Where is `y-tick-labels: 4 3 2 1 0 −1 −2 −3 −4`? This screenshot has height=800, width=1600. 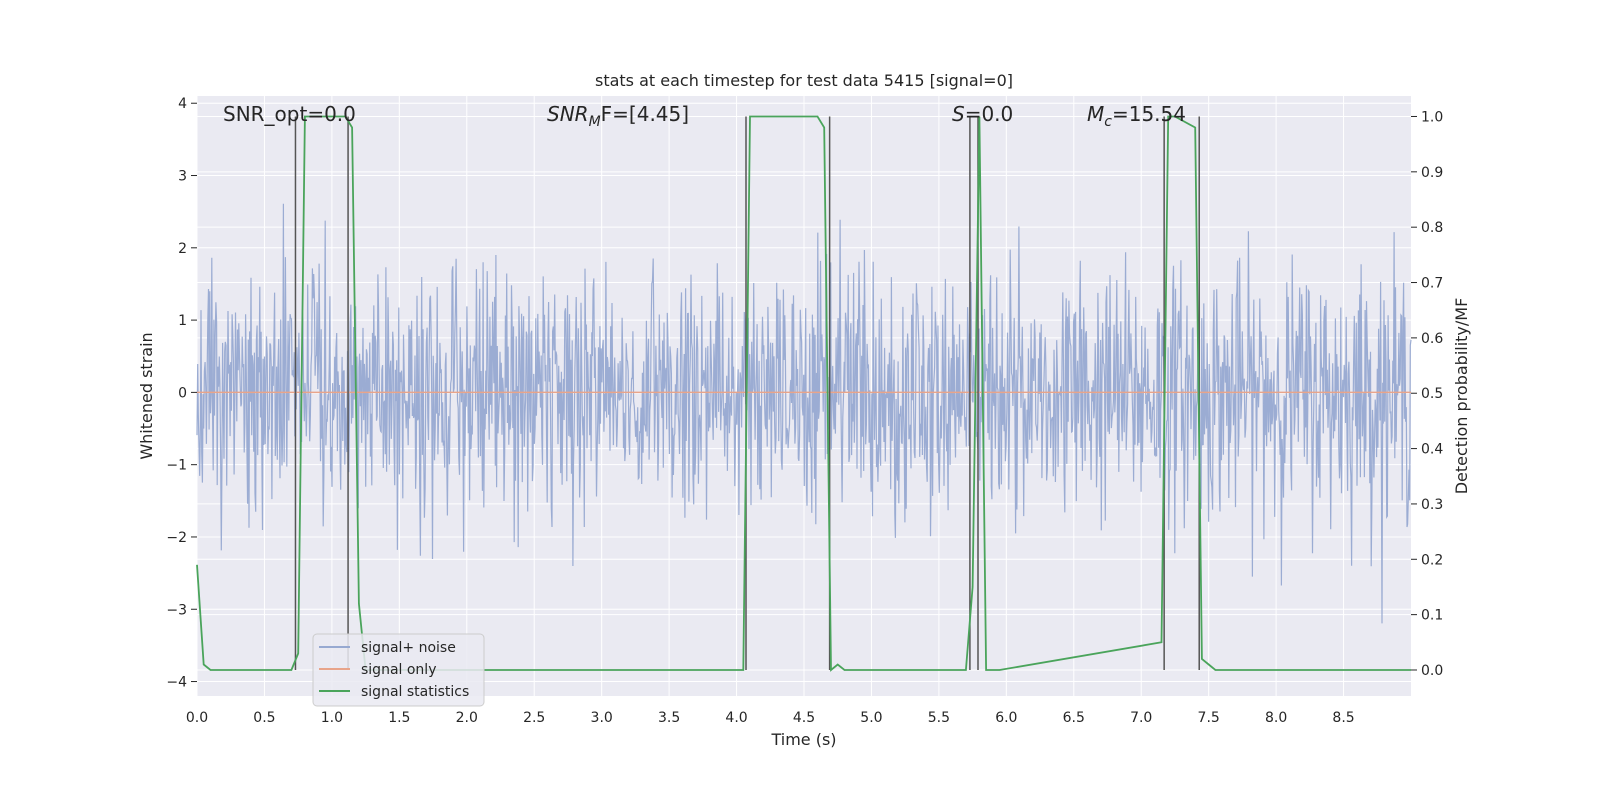 y-tick-labels: 4 3 2 1 0 −1 −2 −3 −4 is located at coordinates (181, 393).